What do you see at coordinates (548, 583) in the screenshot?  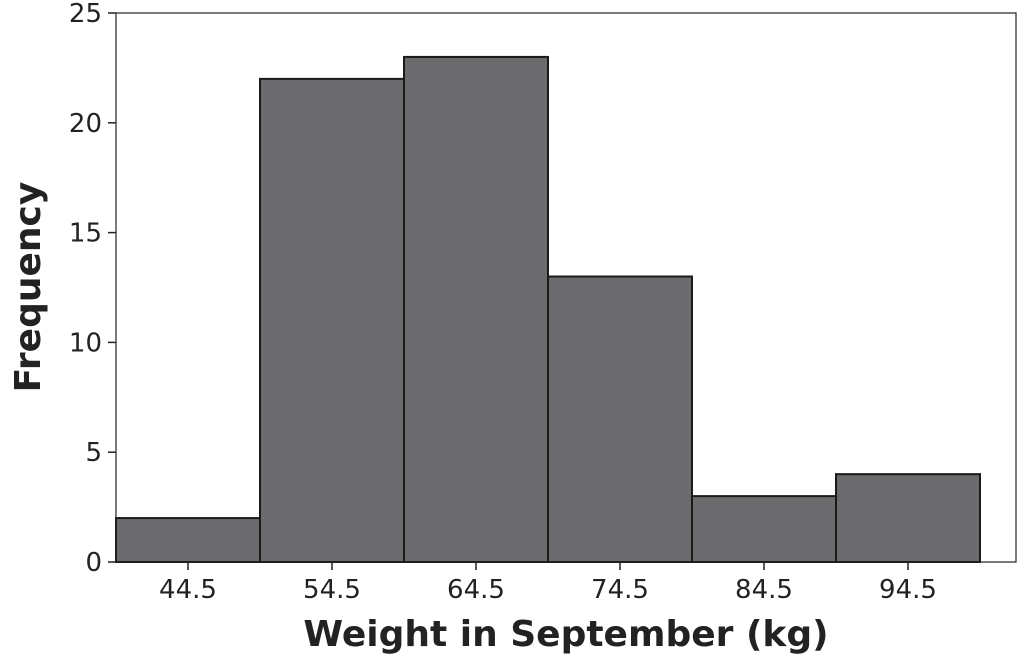 I see `x-axis: 44.5 54.5 64.5 74.5 84.5 94.5` at bounding box center [548, 583].